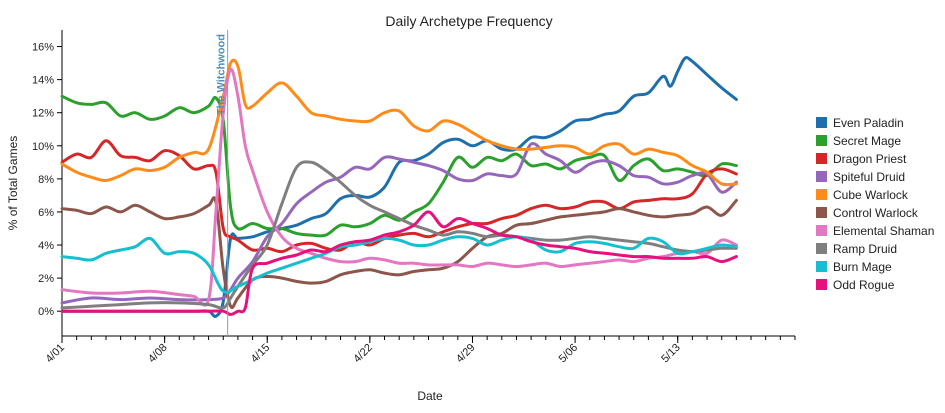  I want to click on legend-label-secret-mage: Secret Mage, so click(867, 141).